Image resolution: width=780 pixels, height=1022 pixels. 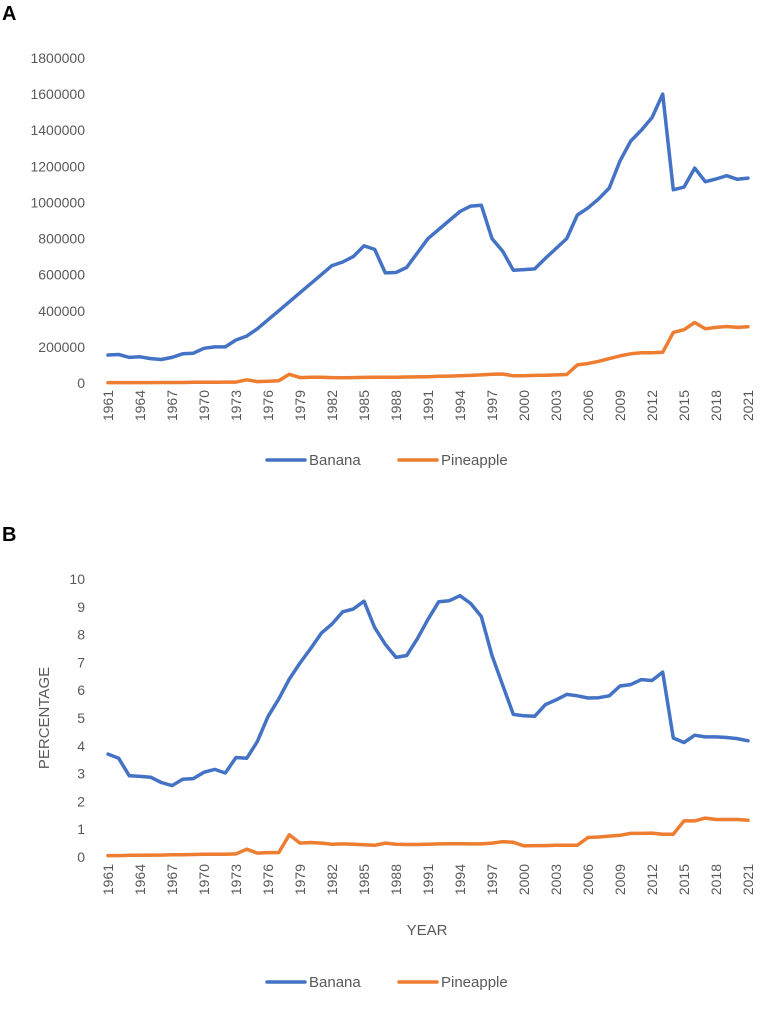 What do you see at coordinates (57, 58) in the screenshot?
I see `y-tick-label: 1800000` at bounding box center [57, 58].